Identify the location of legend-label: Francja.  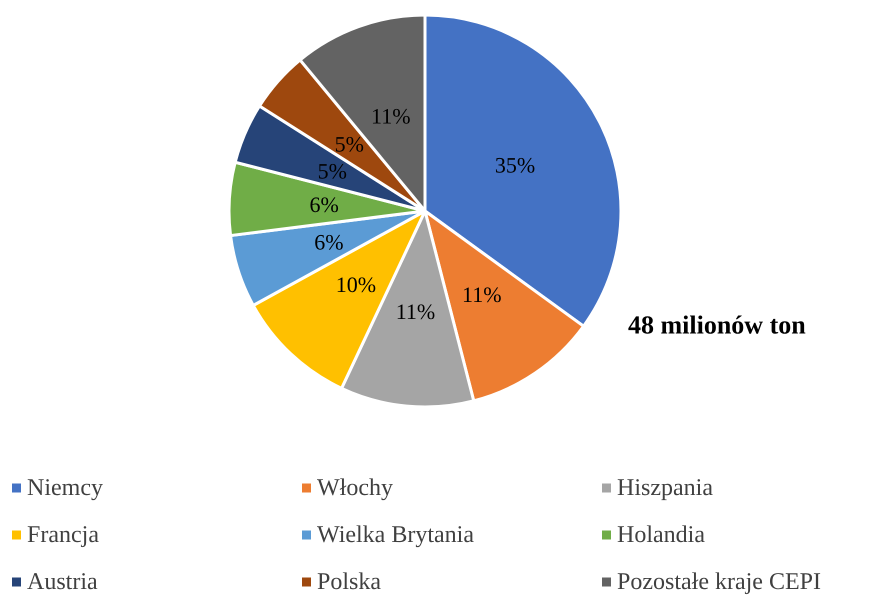
(63, 535).